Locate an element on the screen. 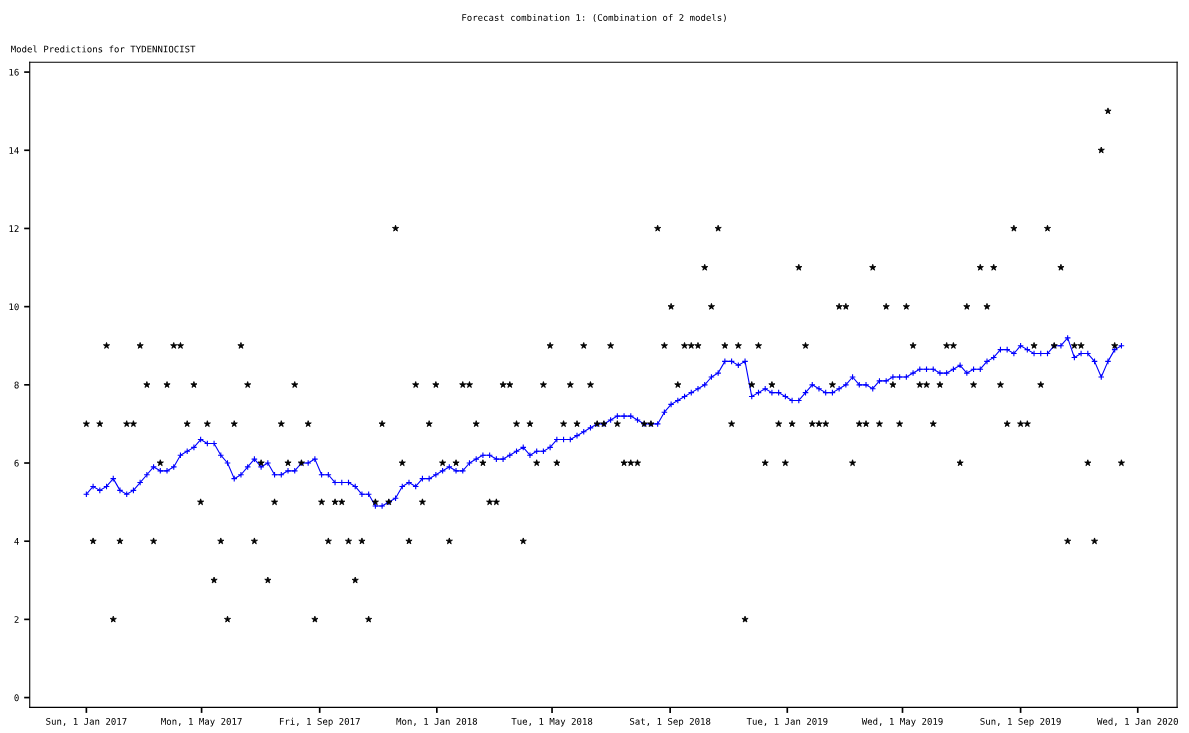 This screenshot has height=733, width=1189. x-tick-label: Tue, 1 May 2018 is located at coordinates (552, 722).